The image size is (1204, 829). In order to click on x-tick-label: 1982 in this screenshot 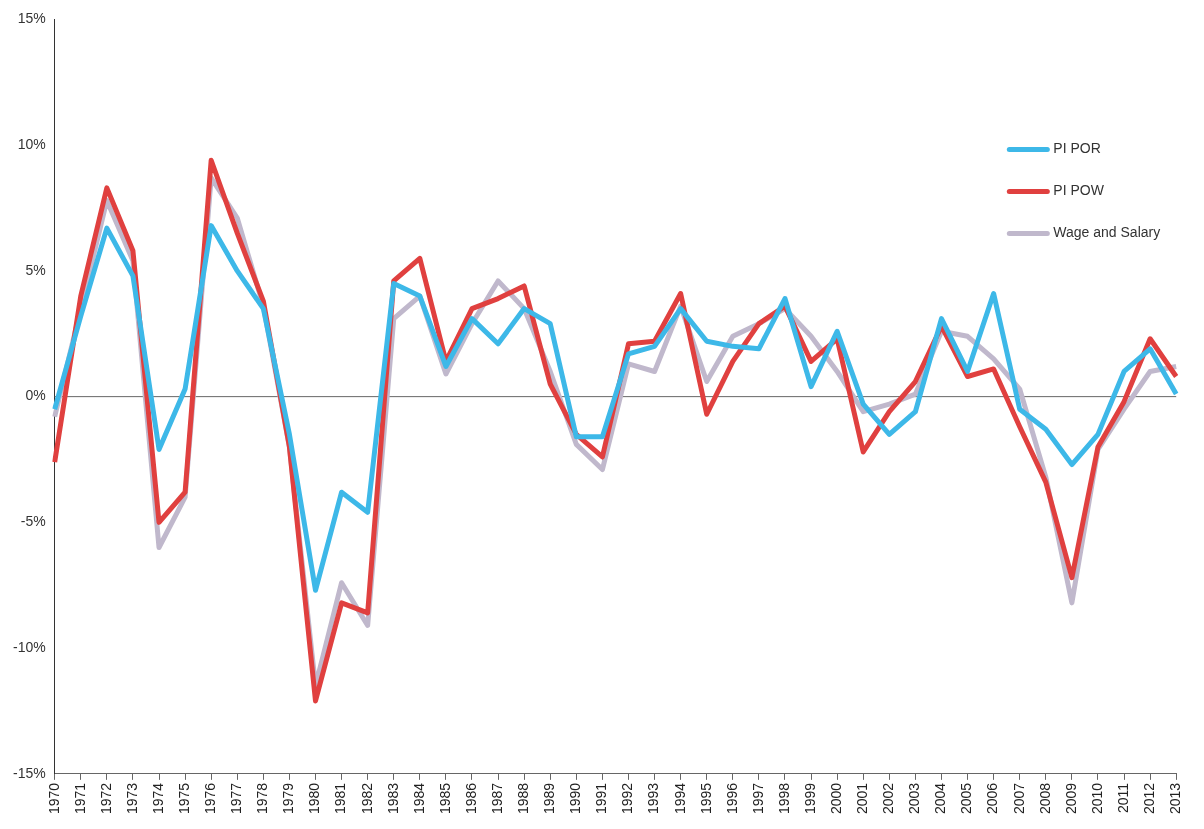, I will do `click(366, 798)`.